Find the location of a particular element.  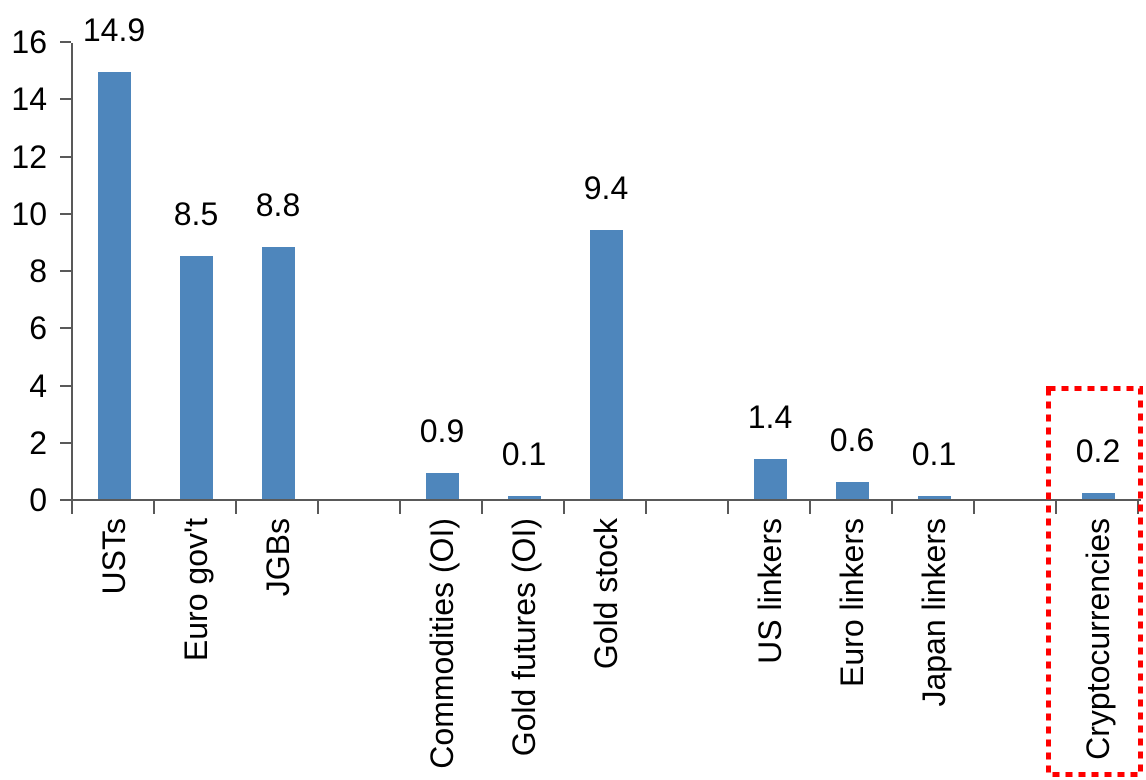

category-label-usts: USTs is located at coordinates (114, 556).